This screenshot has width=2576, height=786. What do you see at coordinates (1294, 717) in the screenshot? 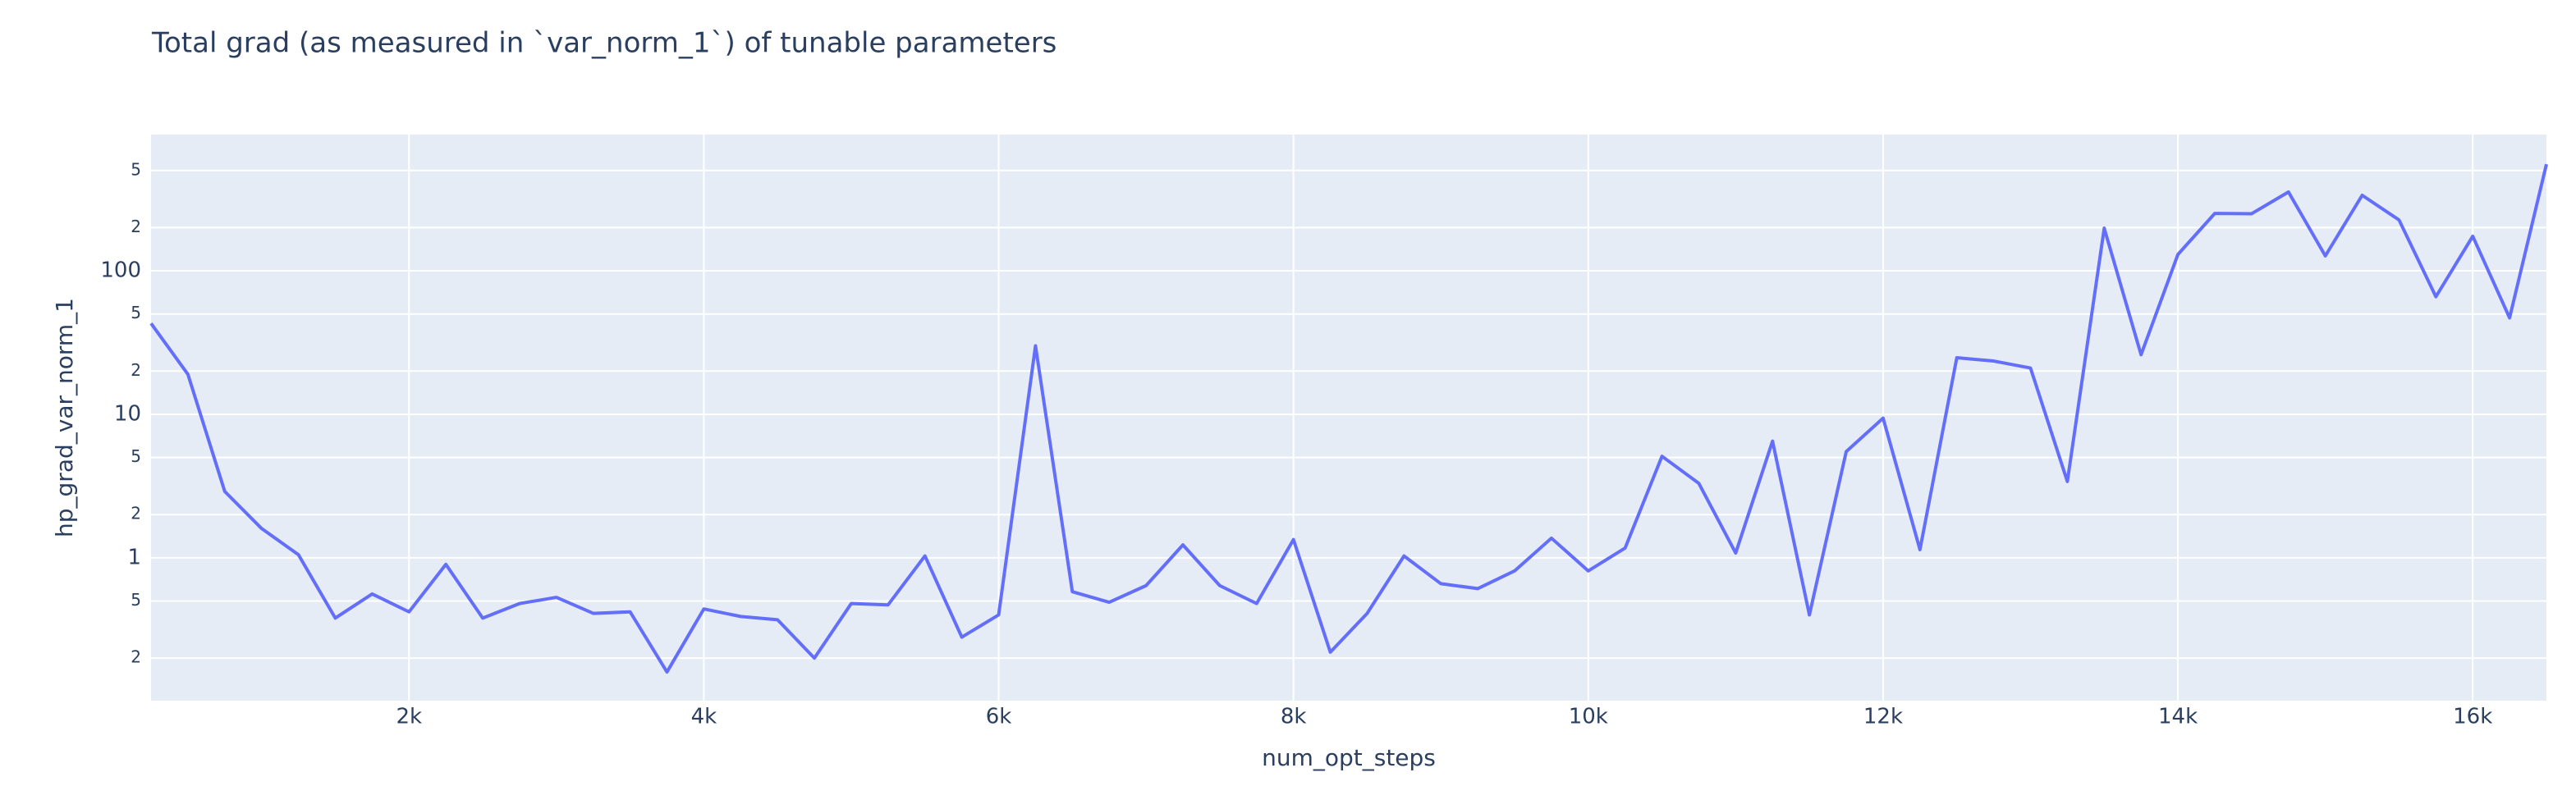
I see `x-tick-label: 8k` at bounding box center [1294, 717].